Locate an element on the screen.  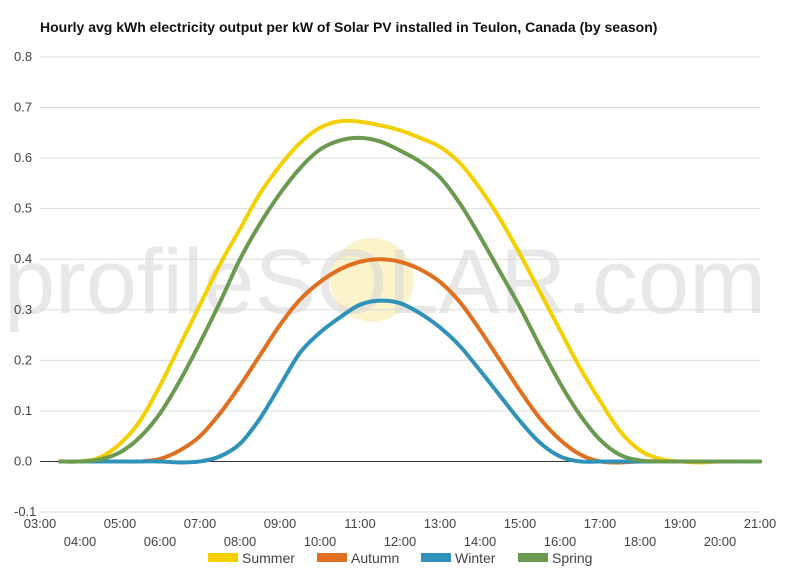
x-tick-label: 20:00 is located at coordinates (720, 541).